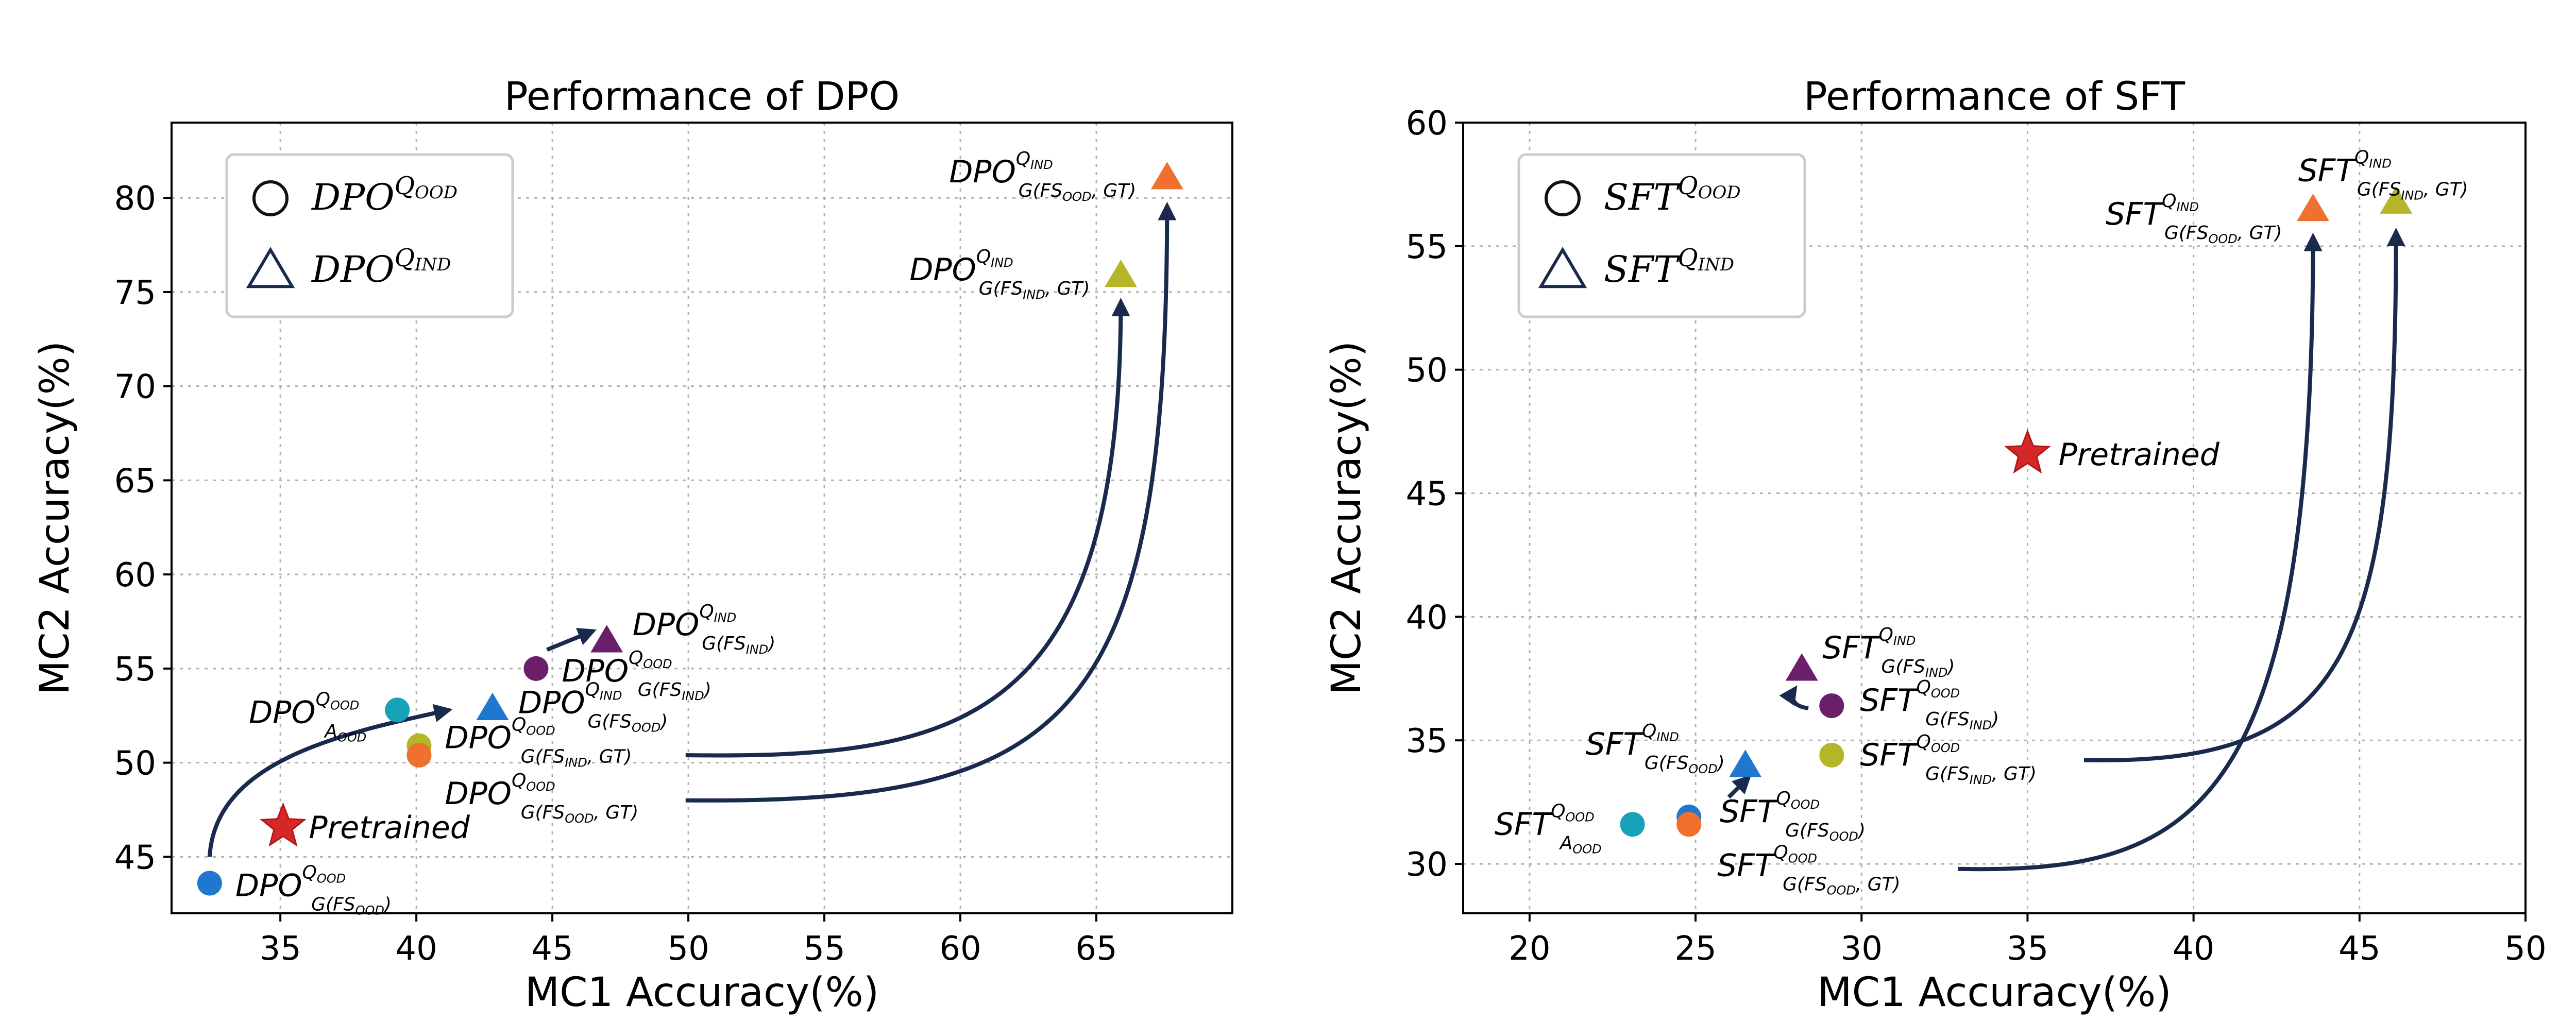 The image size is (2576, 1022). I want to click on pretrained-label: Pretrained, so click(2138, 455).